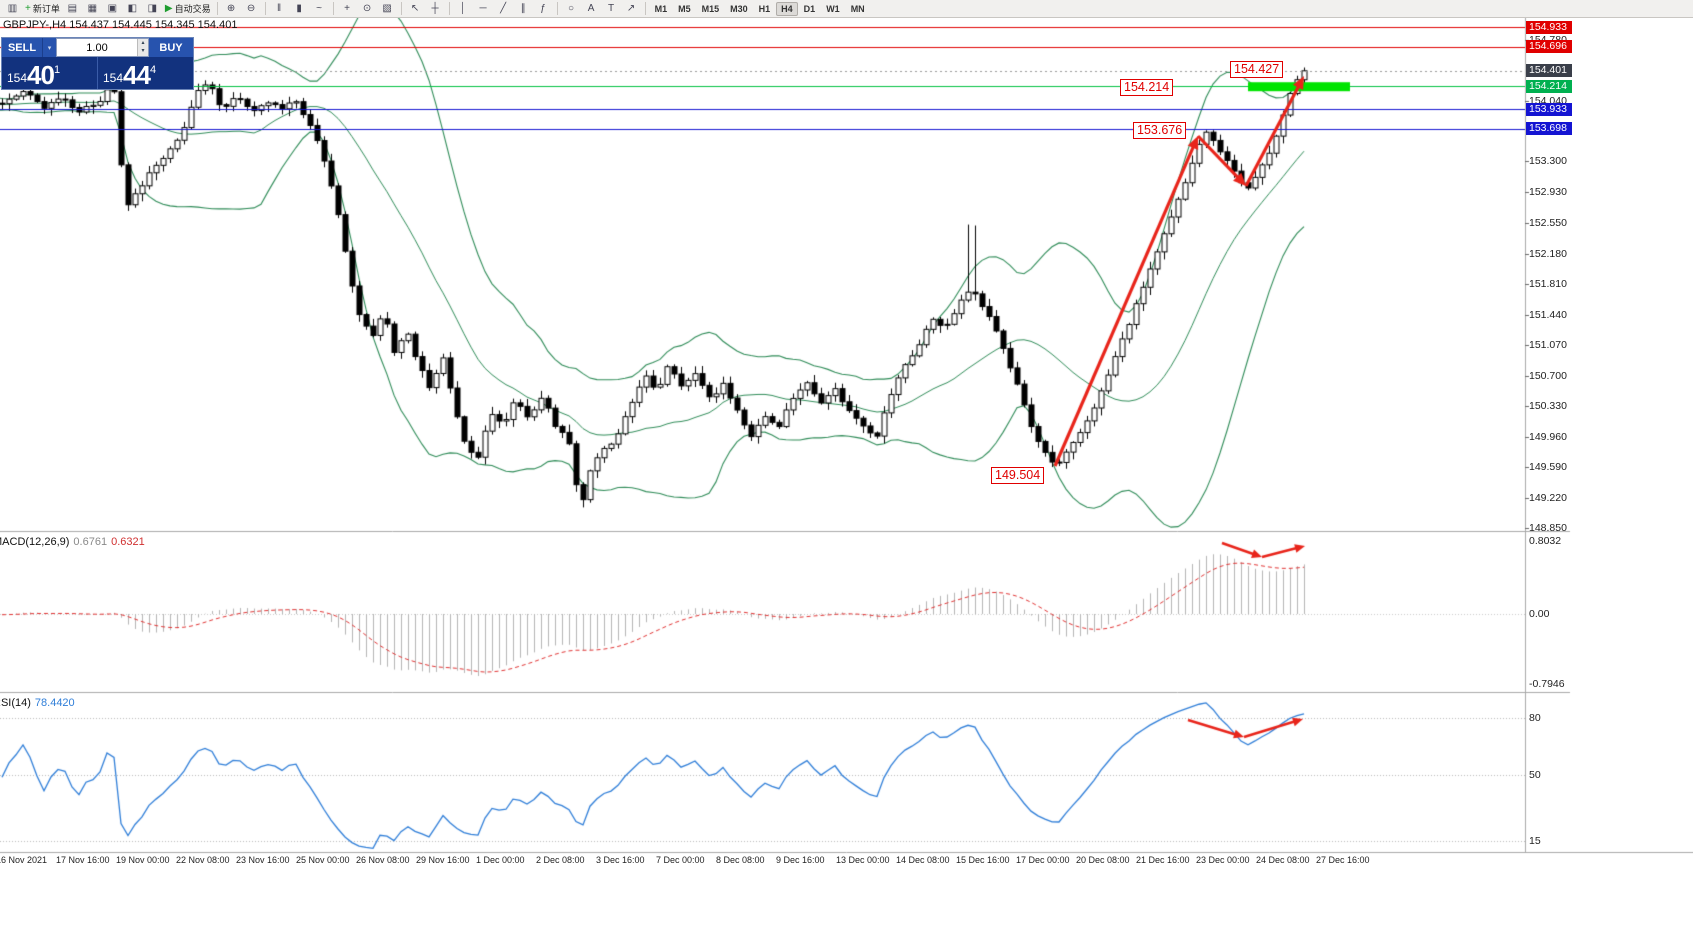  I want to click on timeframe-h1: H1, so click(764, 8).